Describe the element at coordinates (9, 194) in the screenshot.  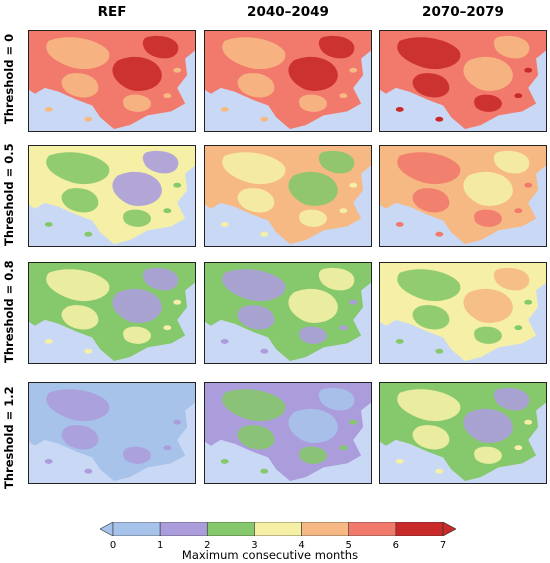
I see `row-title-1: Threshold = 0.5` at that location.